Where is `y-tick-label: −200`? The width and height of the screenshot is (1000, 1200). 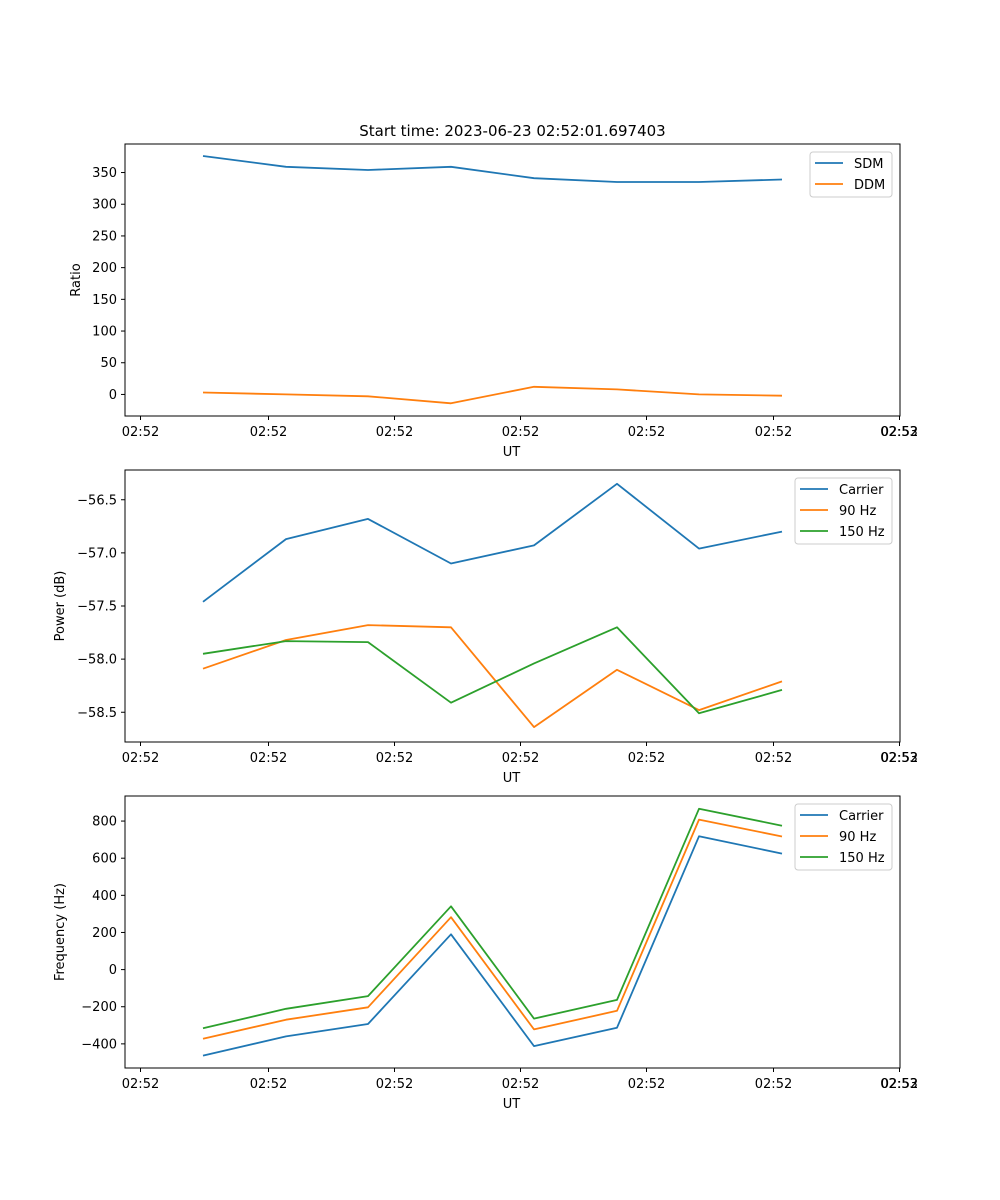
y-tick-label: −200 is located at coordinates (99, 1007).